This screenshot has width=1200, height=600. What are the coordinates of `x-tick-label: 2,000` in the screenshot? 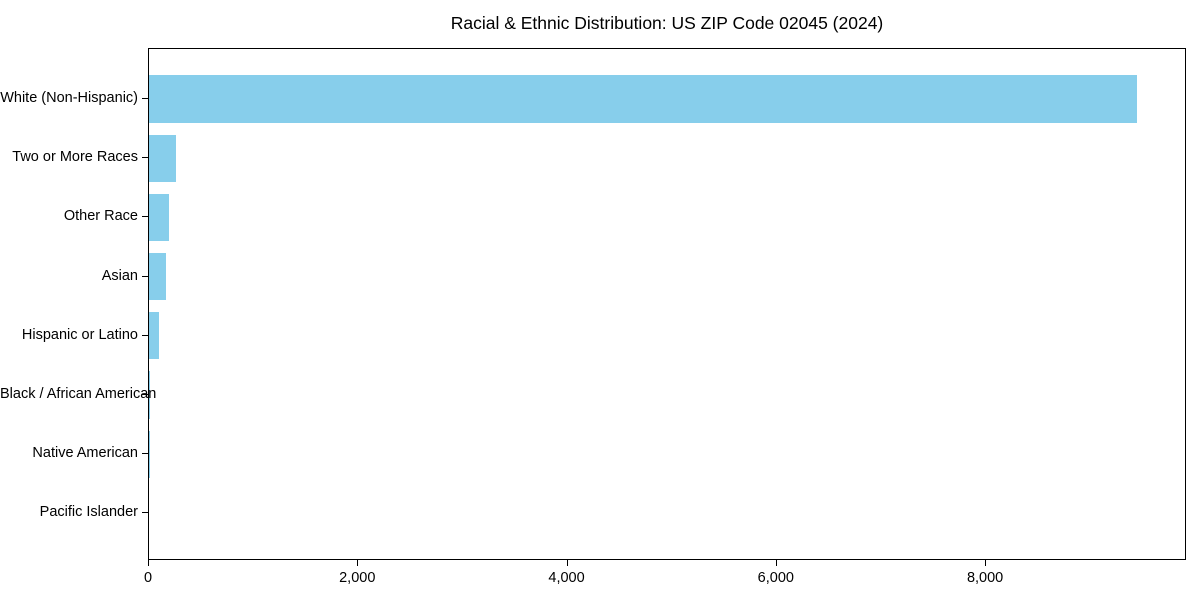 It's located at (357, 578).